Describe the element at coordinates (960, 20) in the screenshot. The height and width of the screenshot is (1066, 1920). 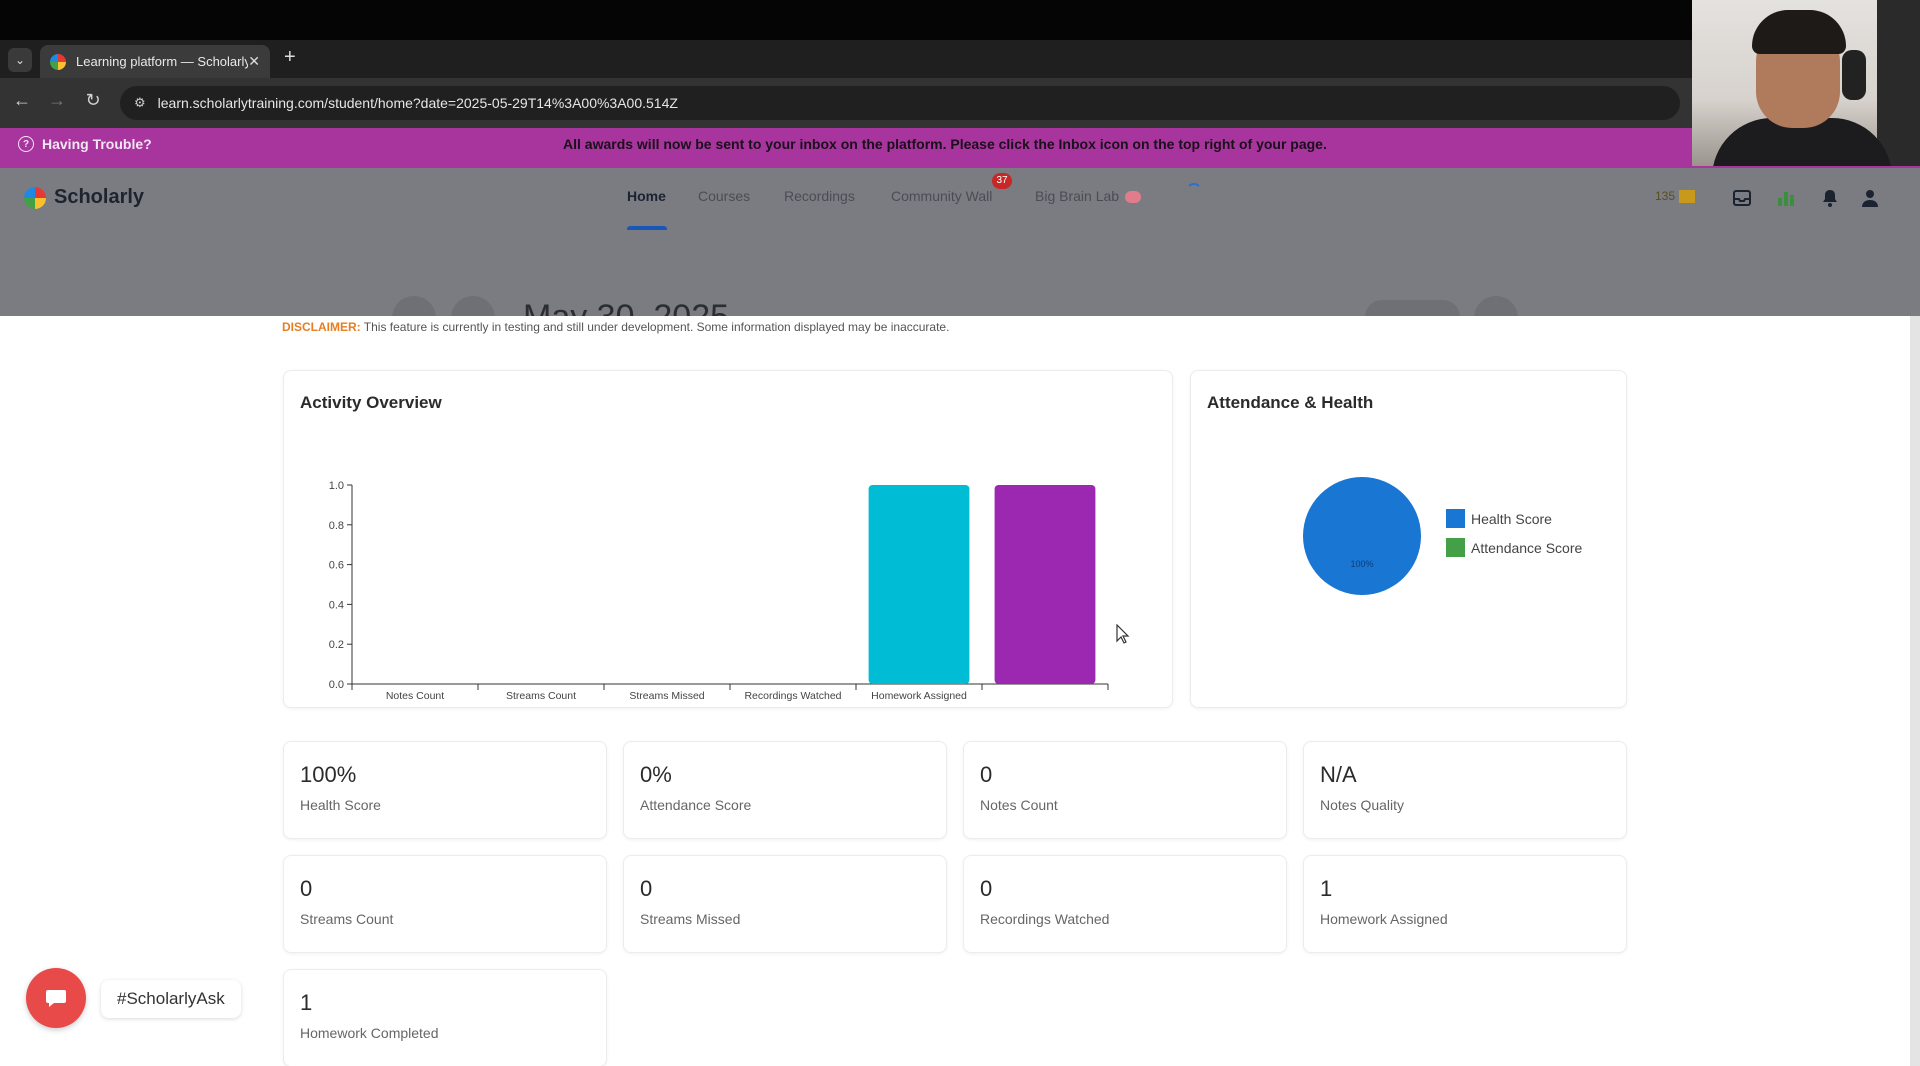
I see `window-top-bar` at that location.